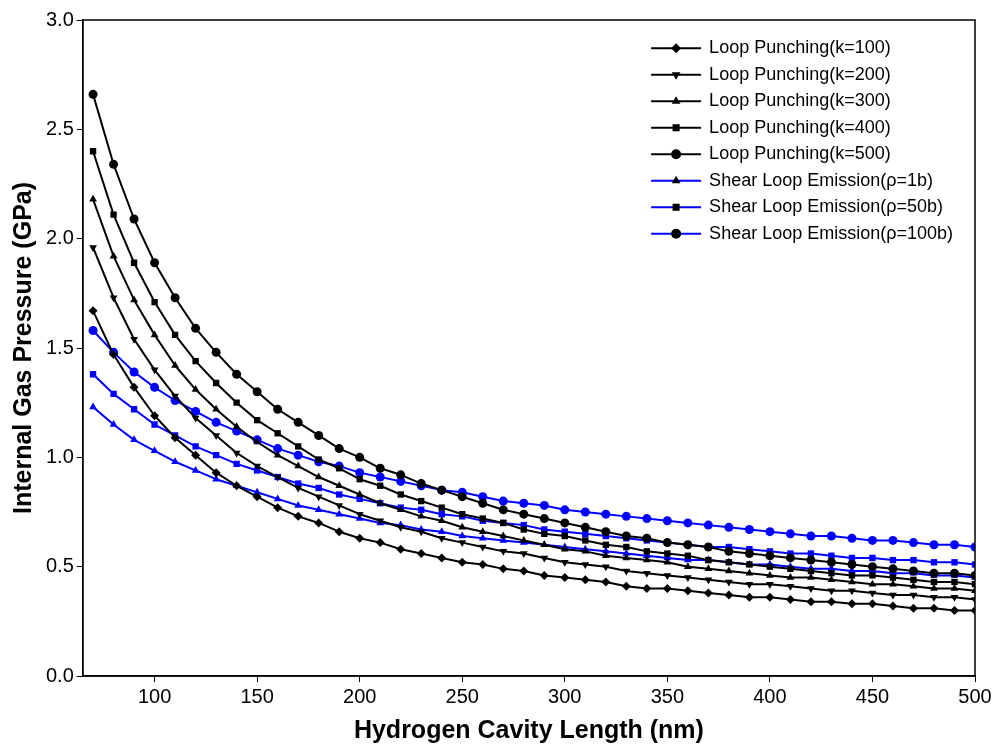 Image resolution: width=1005 pixels, height=755 pixels. Describe the element at coordinates (528, 728) in the screenshot. I see `x-axis-title: Hydrogen Cavity Length (nm)` at that location.